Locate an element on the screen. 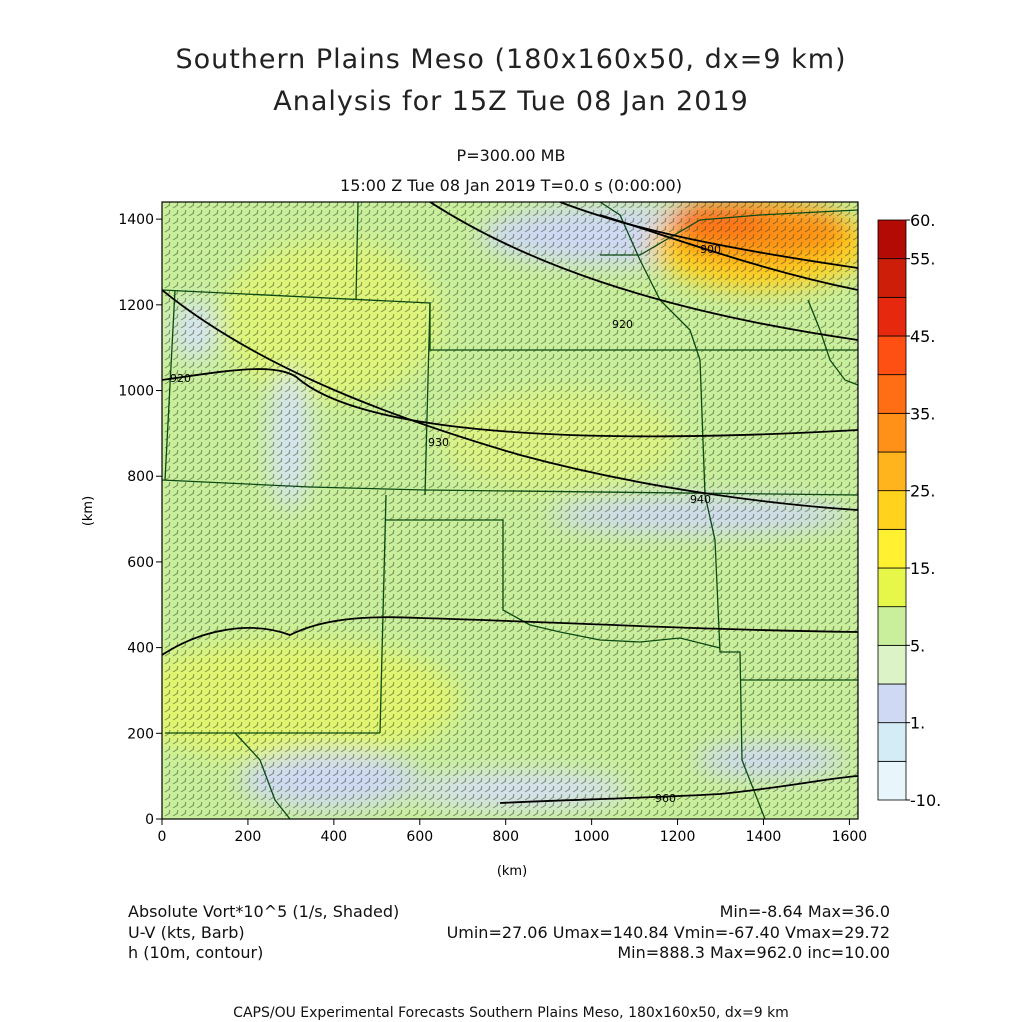 The height and width of the screenshot is (1022, 1022). pressure-level-label: P=300.00 MB is located at coordinates (511, 155).